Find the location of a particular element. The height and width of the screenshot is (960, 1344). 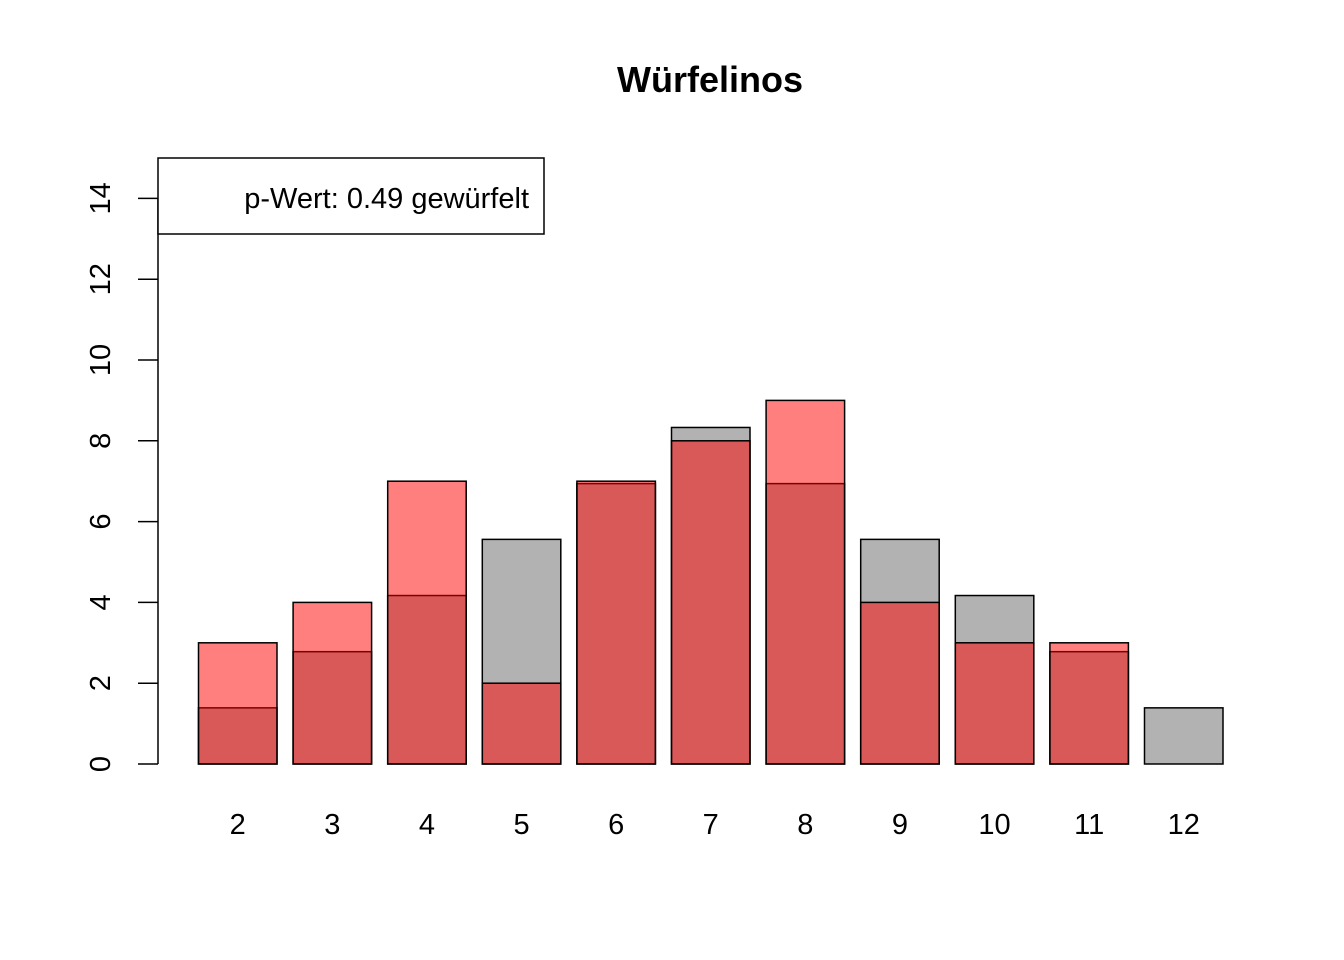

y-tick-label: 14 is located at coordinates (101, 198).